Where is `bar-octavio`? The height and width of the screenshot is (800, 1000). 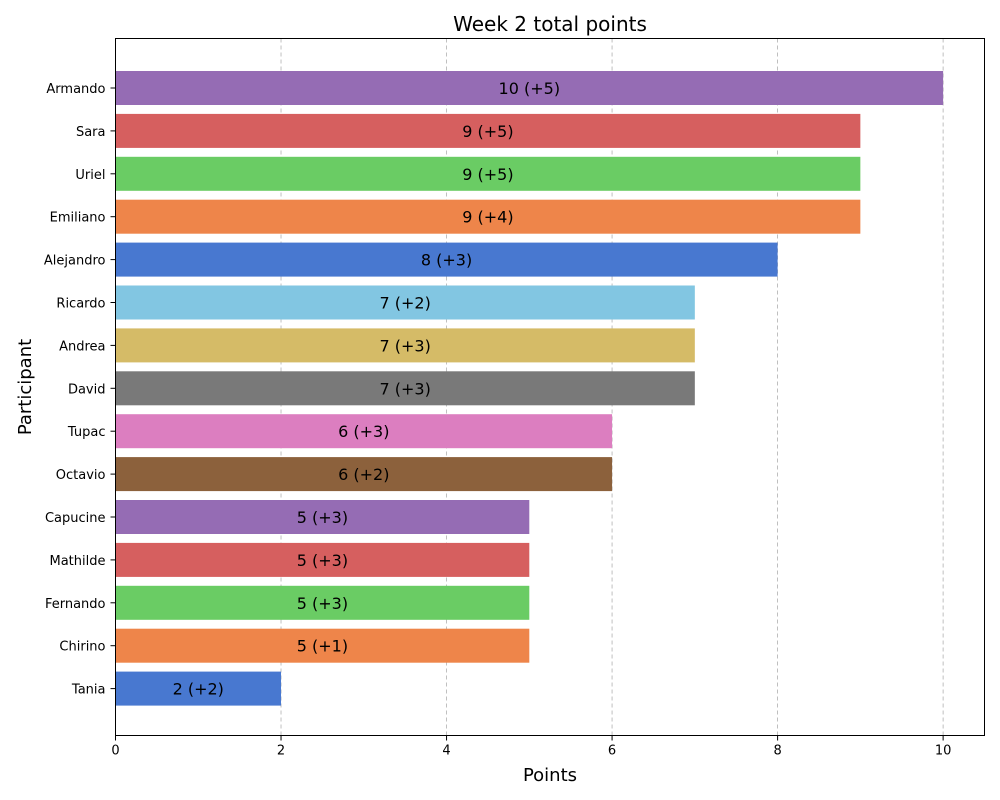 bar-octavio is located at coordinates (364, 474).